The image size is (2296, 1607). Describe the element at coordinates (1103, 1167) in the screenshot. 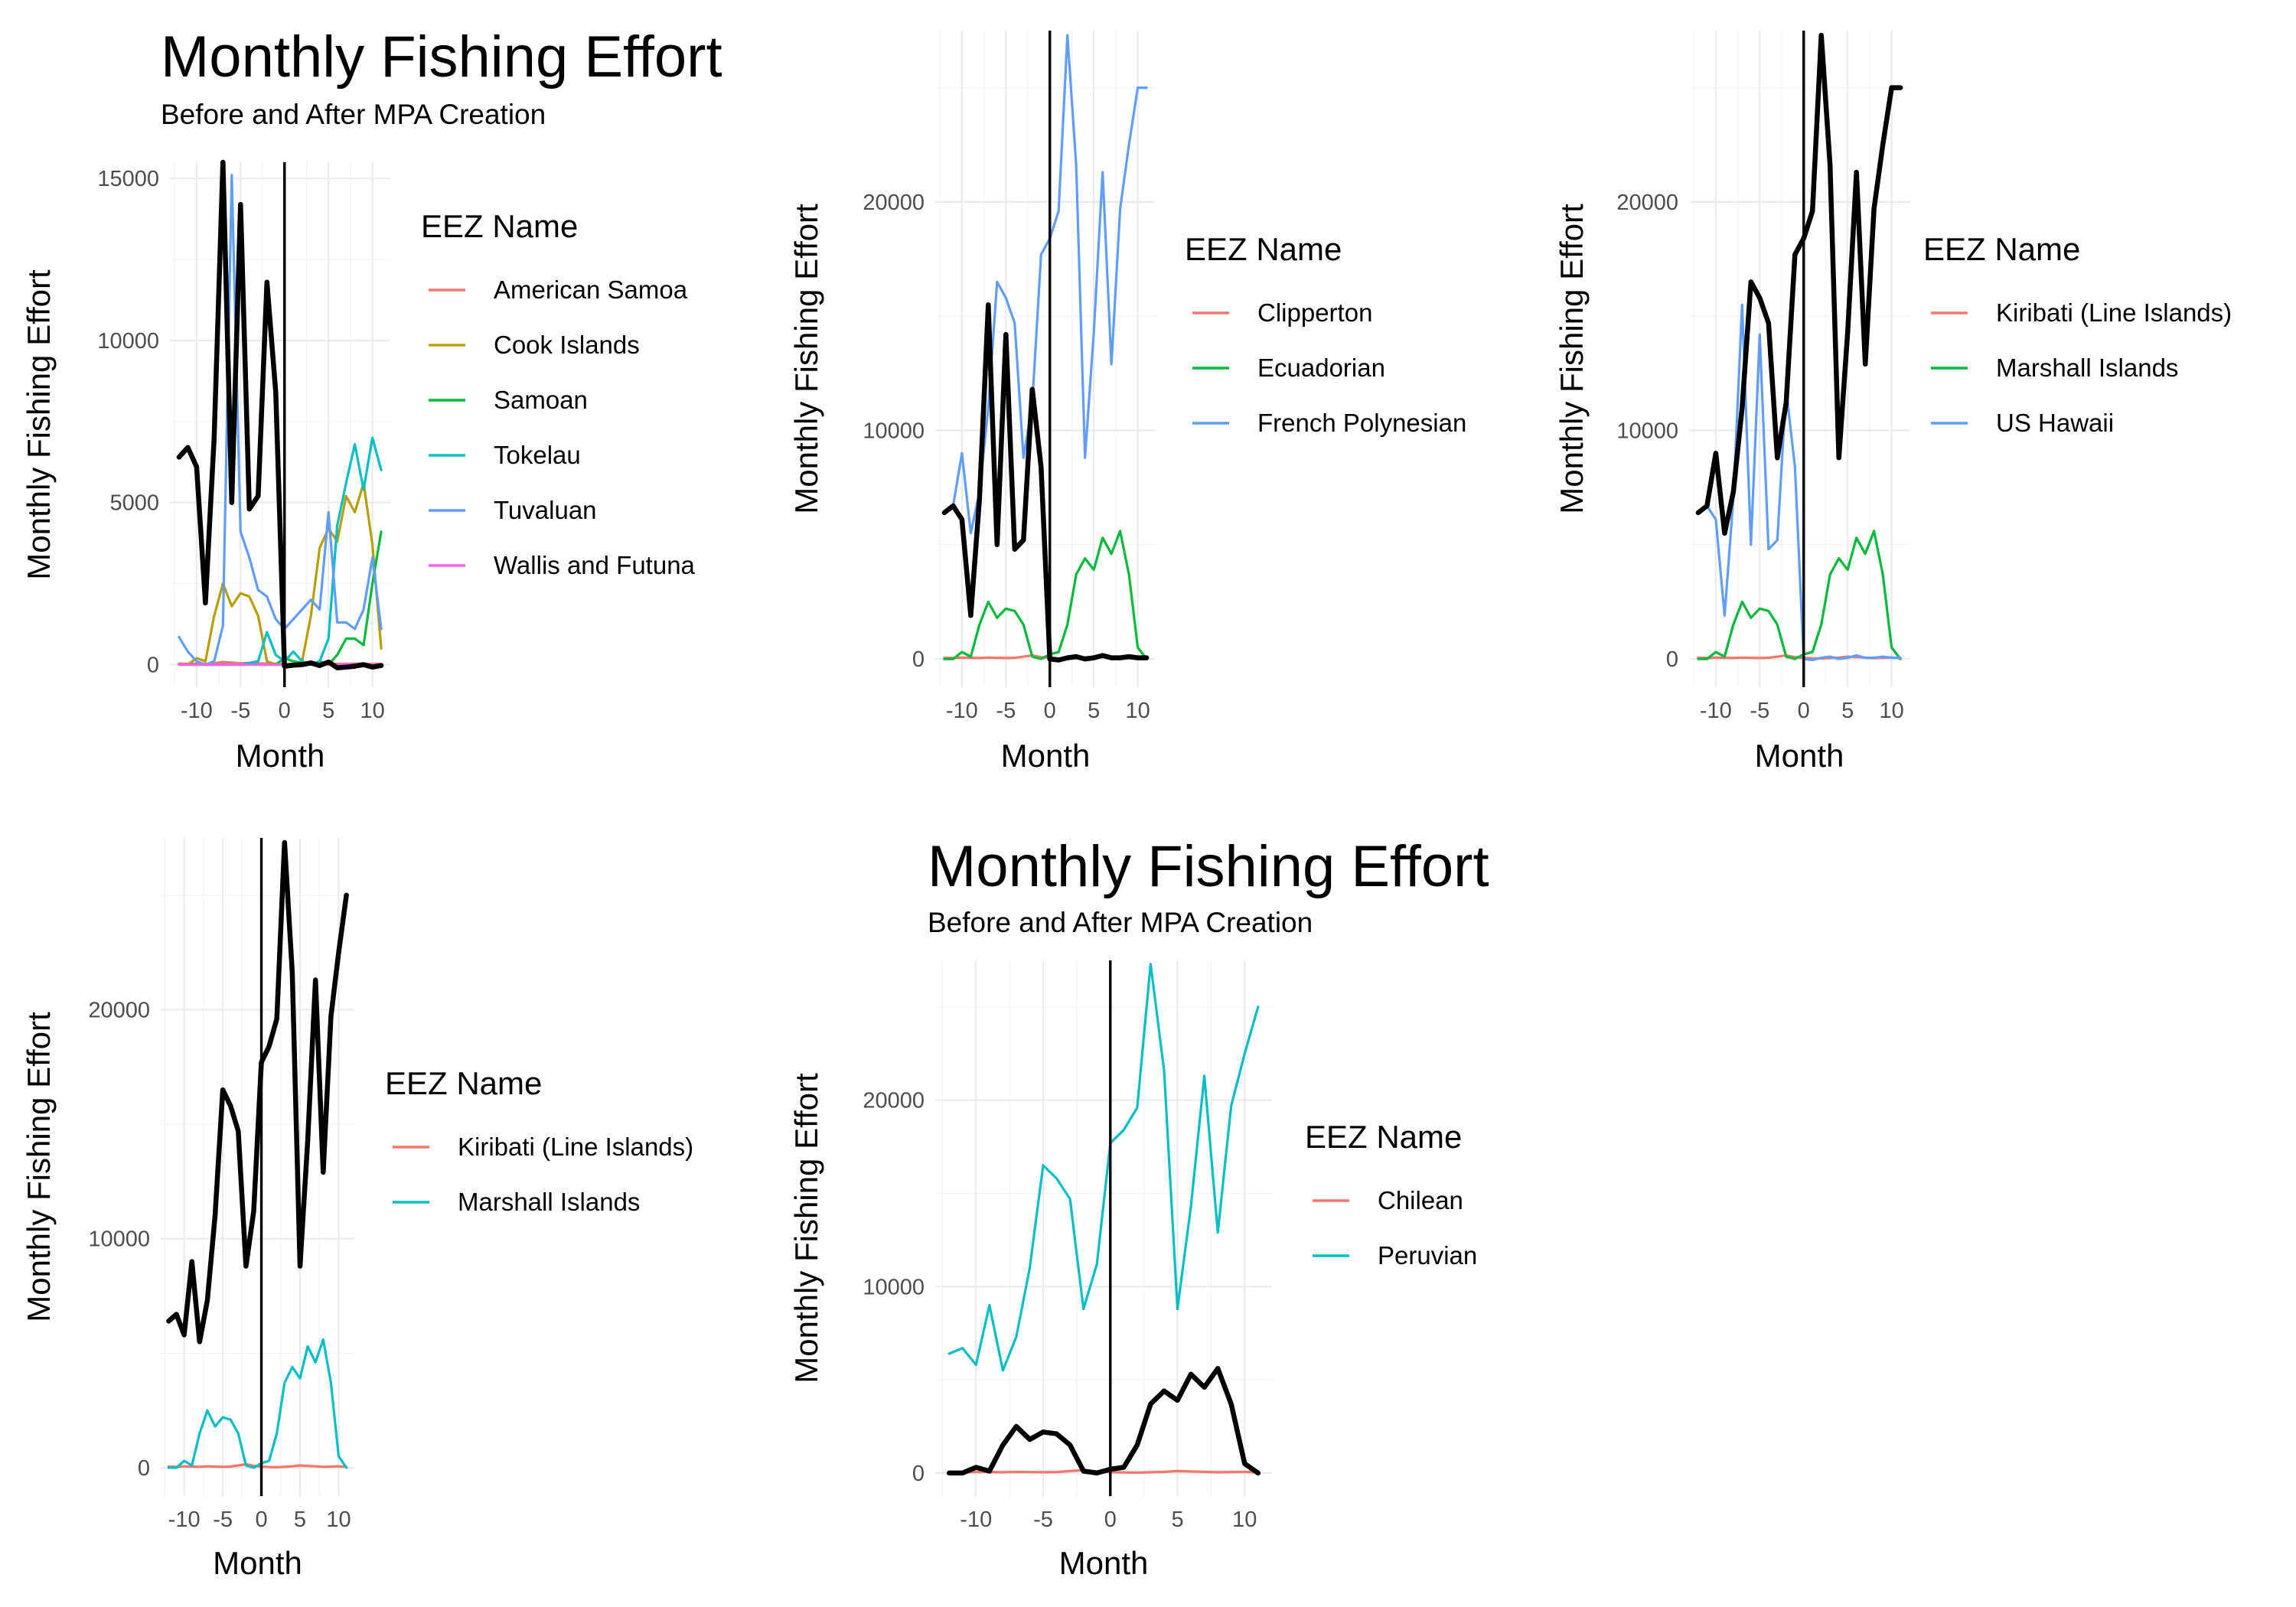

I see `series-line-peruvian` at that location.